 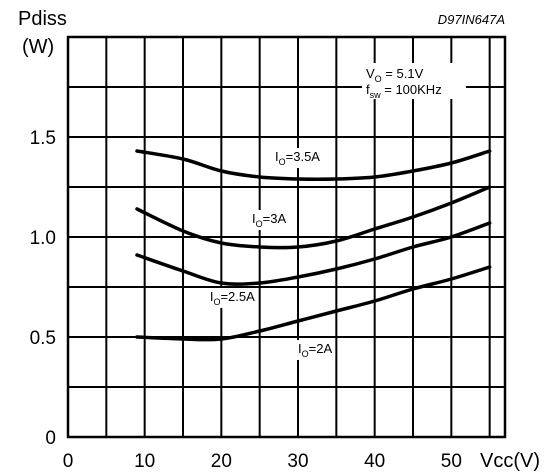 What do you see at coordinates (43, 238) in the screenshot?
I see `y-tick-label: 1.0` at bounding box center [43, 238].